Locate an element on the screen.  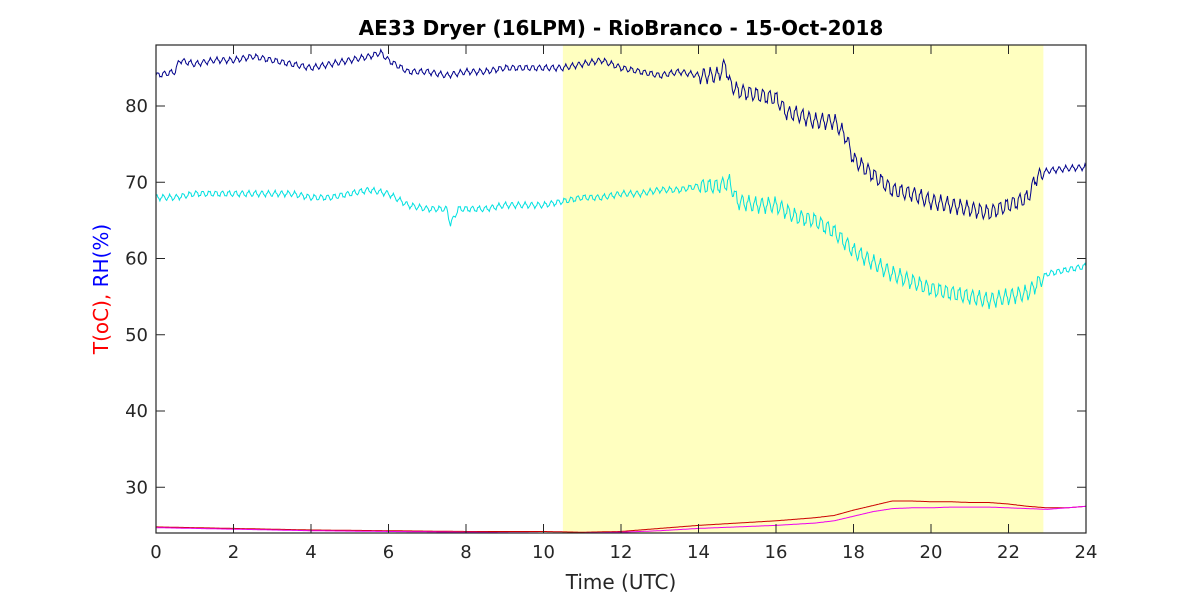
y-tick-label: 40 is located at coordinates (136, 411).